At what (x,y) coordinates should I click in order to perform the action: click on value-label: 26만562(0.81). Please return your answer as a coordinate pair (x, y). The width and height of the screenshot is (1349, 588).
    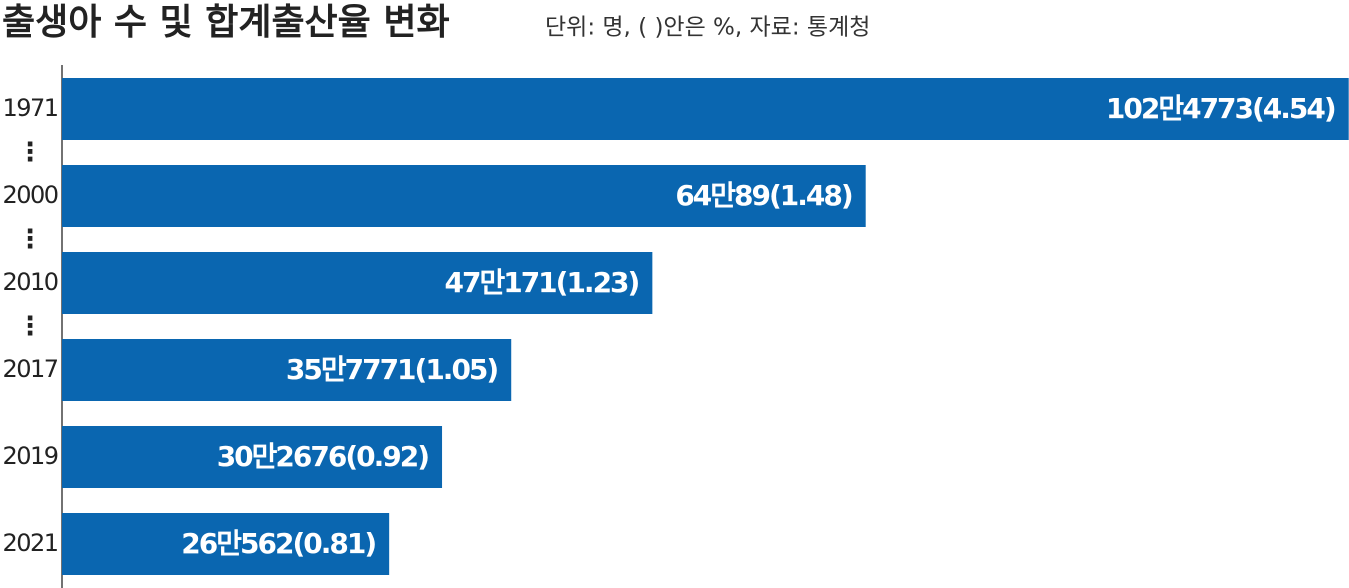
    Looking at the image, I should click on (278, 543).